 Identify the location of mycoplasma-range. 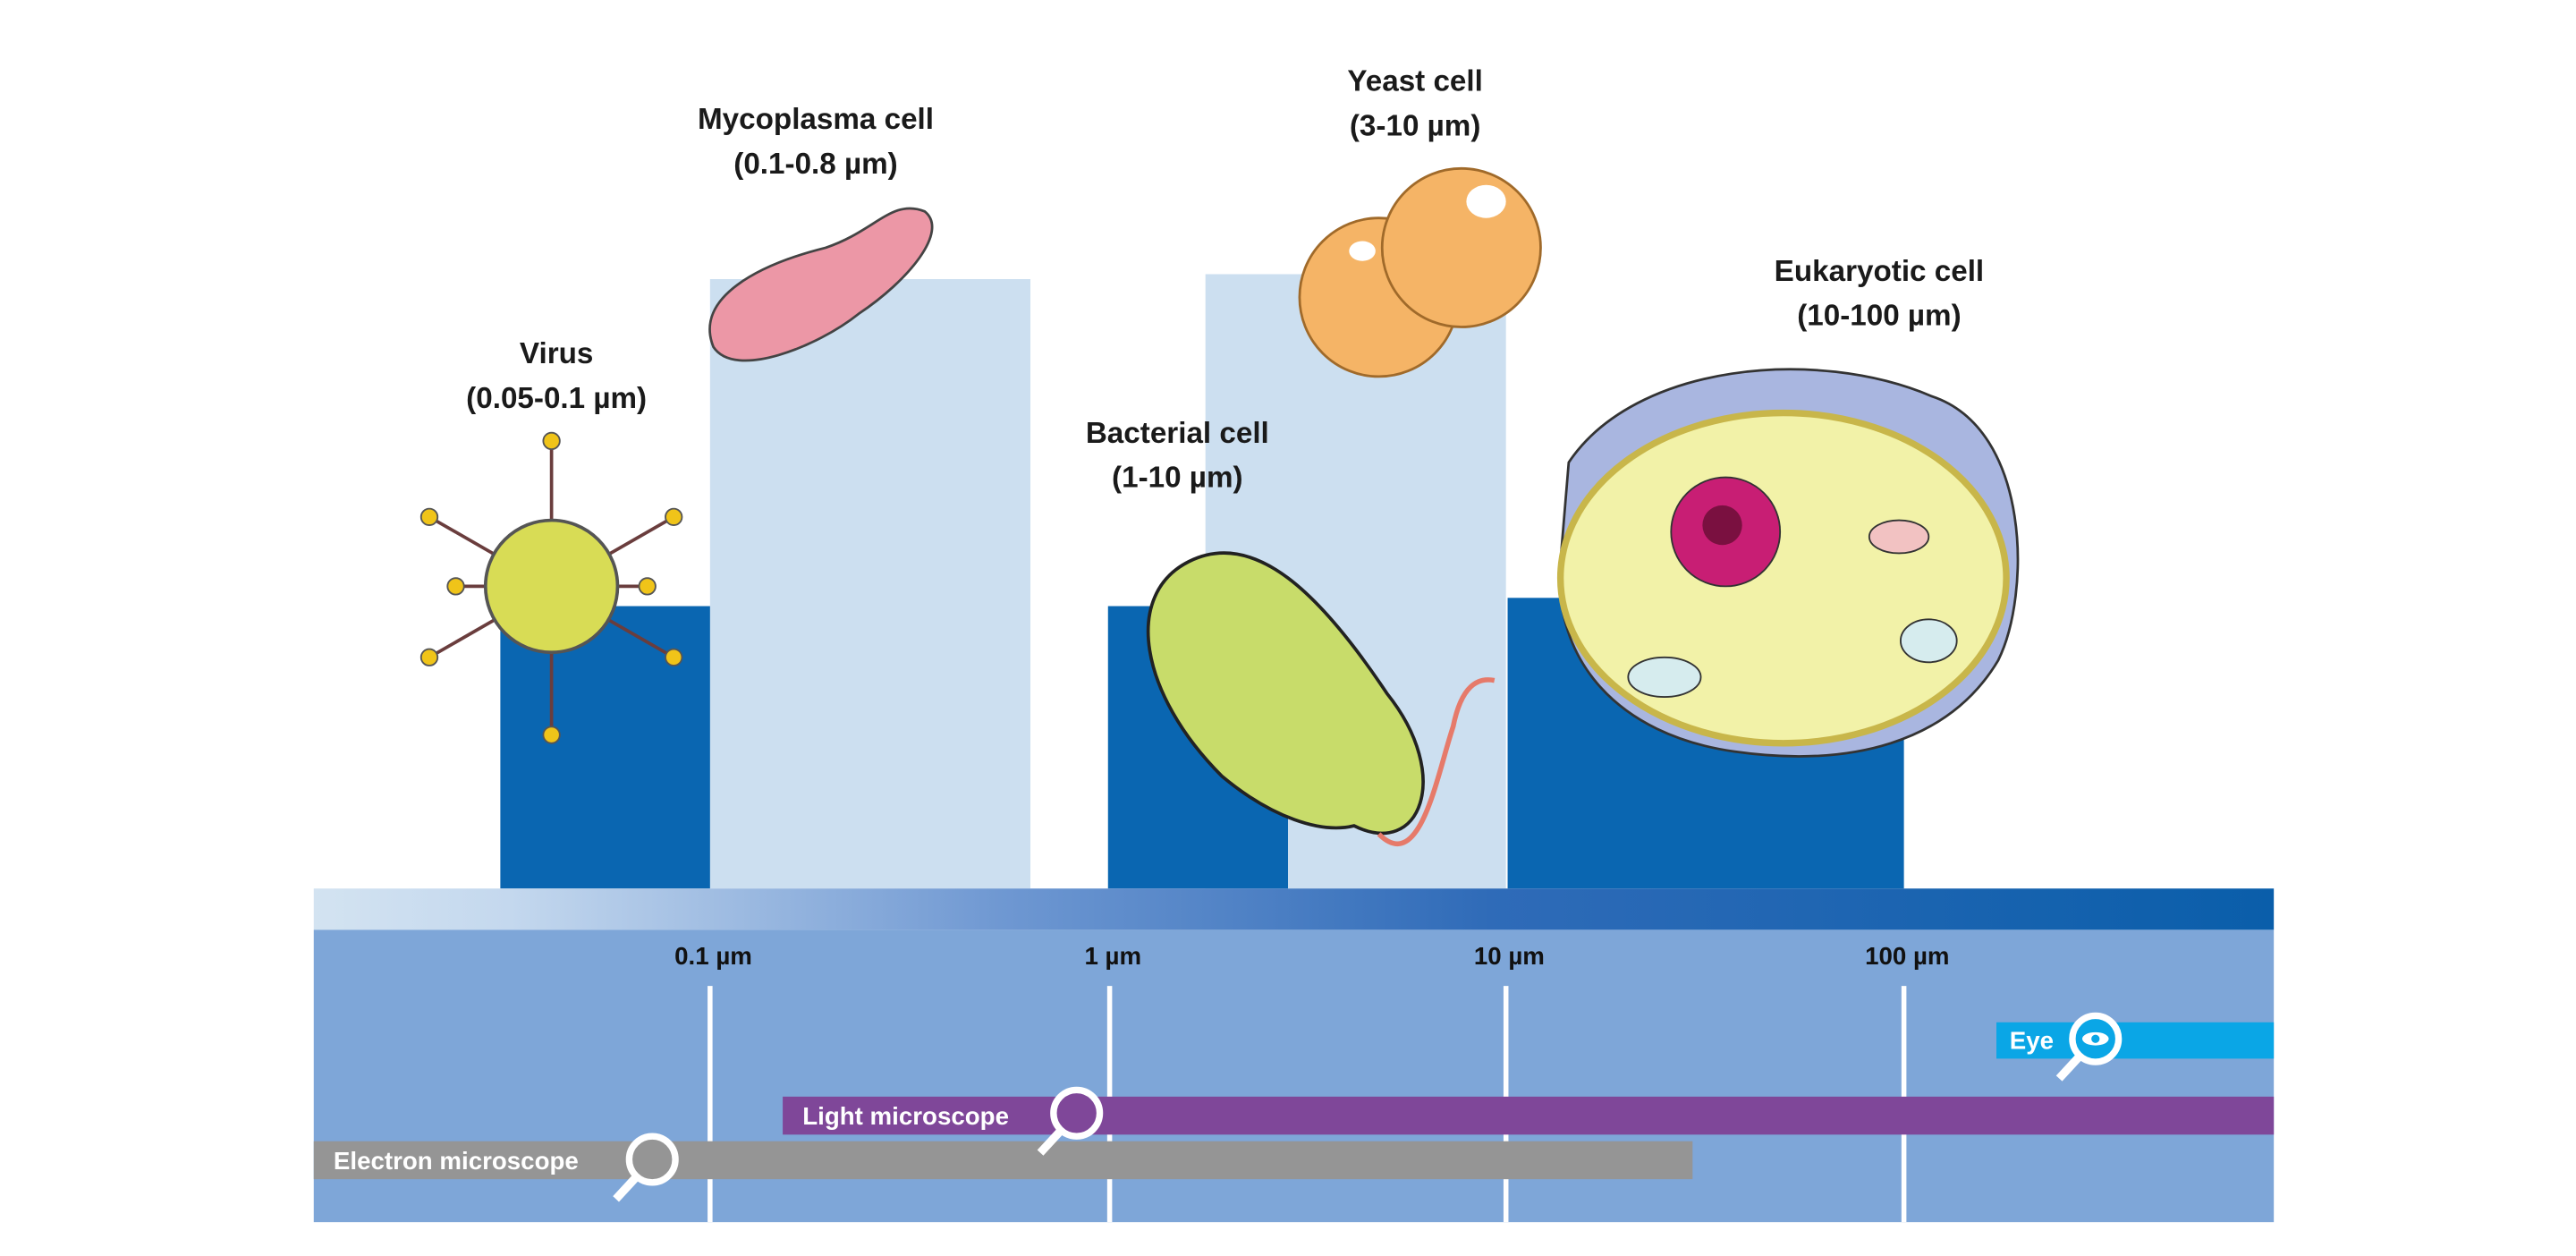
(869, 584).